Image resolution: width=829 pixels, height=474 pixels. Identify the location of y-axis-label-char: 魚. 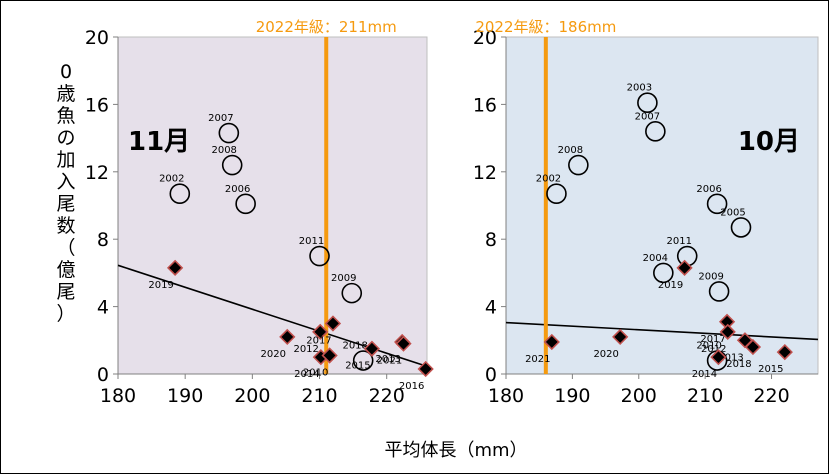
(65, 116).